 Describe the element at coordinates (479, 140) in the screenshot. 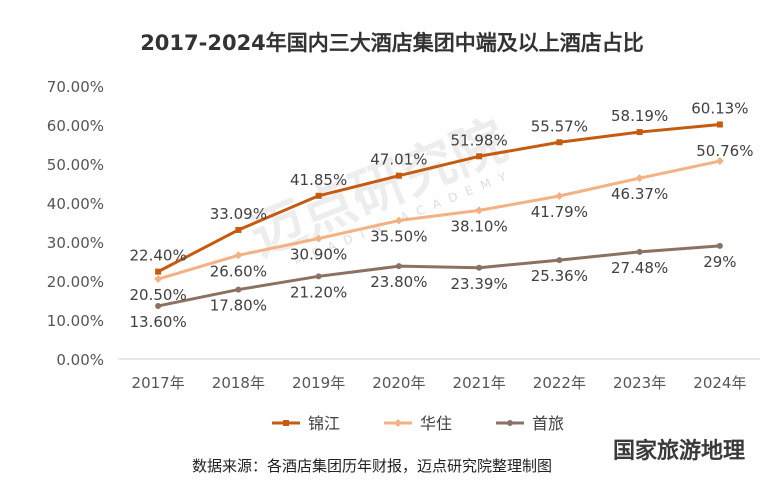

I see `data-label: 51.98%` at that location.